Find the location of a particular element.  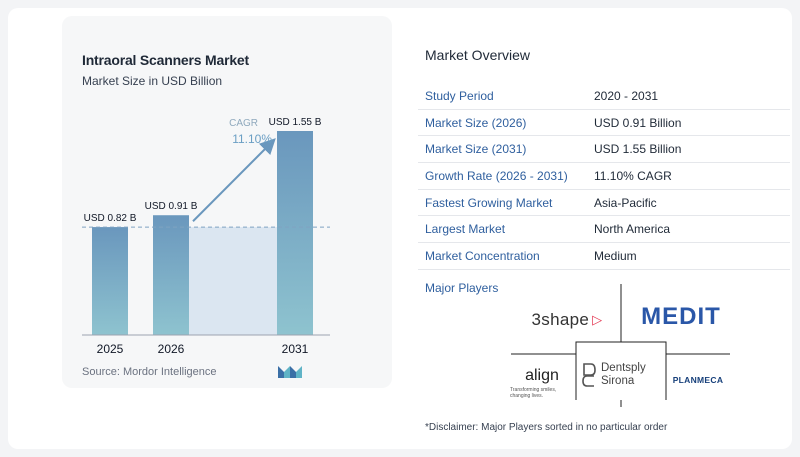

major-players-title: Major Players is located at coordinates (462, 288).